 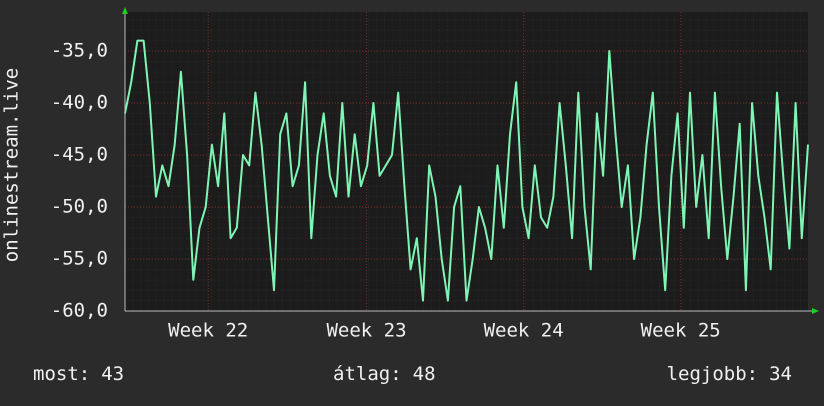 What do you see at coordinates (524, 331) in the screenshot?
I see `x-tick-label: Week 24` at bounding box center [524, 331].